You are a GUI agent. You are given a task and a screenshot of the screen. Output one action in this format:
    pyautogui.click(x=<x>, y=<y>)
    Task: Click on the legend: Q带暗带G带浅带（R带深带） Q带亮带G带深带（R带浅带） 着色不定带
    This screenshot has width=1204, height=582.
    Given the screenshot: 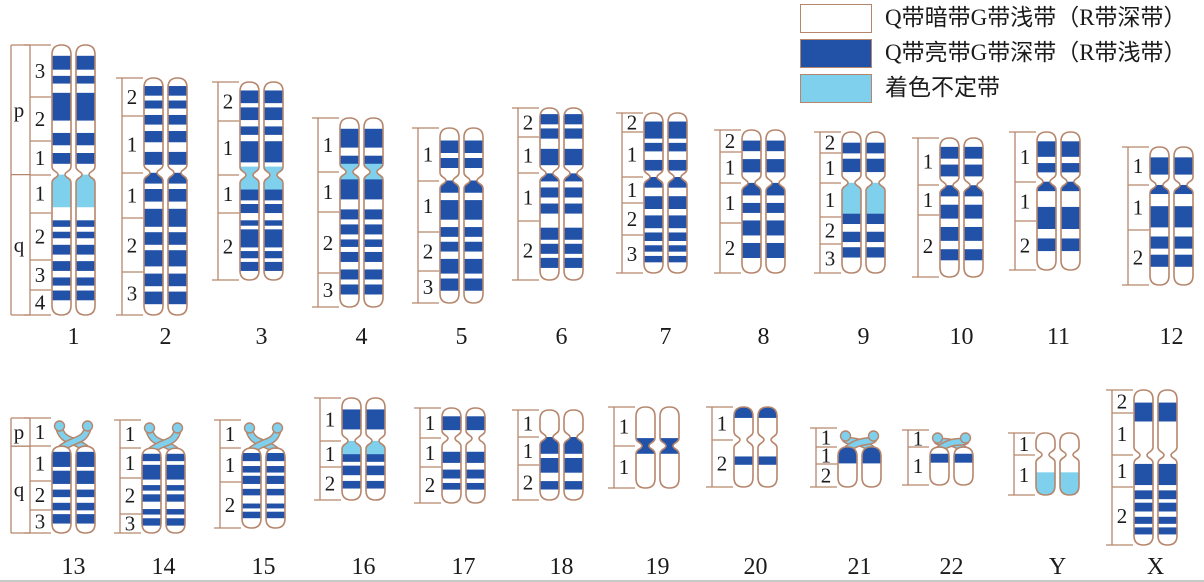 What is the action you would take?
    pyautogui.click(x=993, y=56)
    